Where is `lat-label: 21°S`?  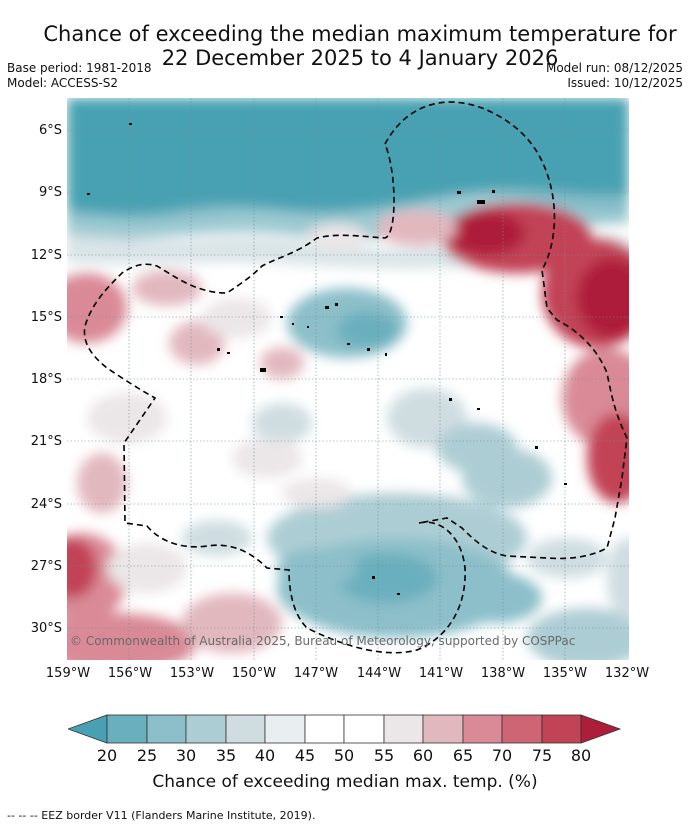
lat-label: 21°S is located at coordinates (46, 441).